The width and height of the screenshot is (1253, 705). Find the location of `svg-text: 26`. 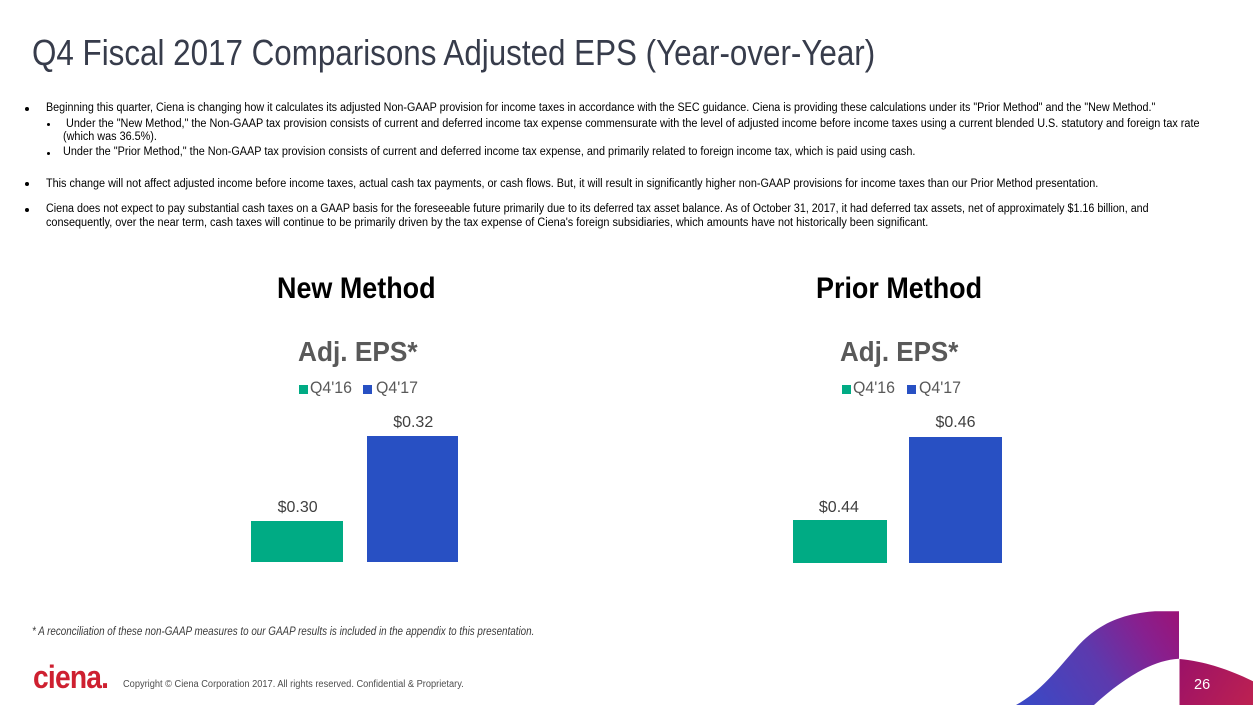

svg-text: 26 is located at coordinates (1202, 685).